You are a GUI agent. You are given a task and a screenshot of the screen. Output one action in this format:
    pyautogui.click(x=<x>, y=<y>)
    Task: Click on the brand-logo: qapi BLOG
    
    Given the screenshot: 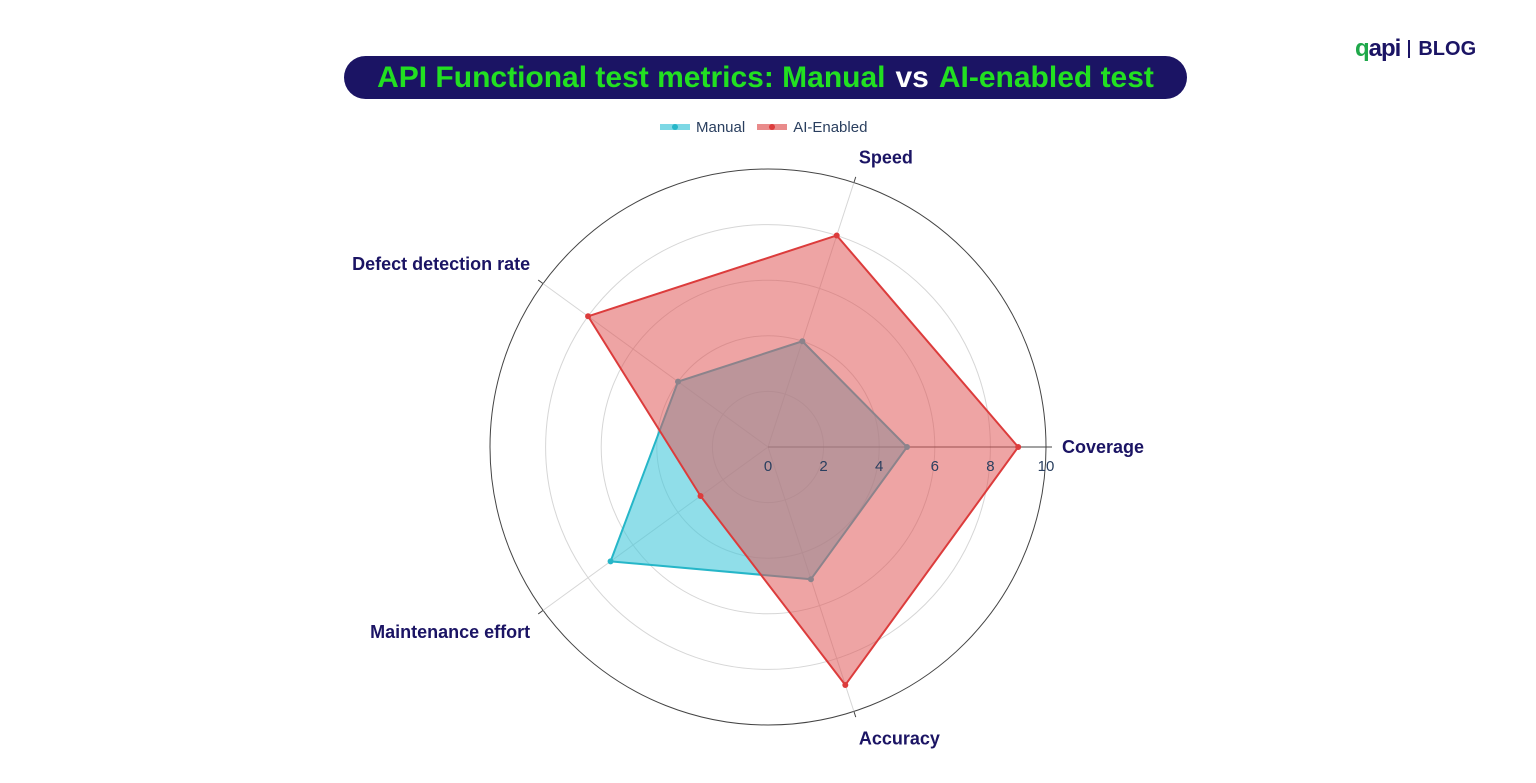 What is the action you would take?
    pyautogui.click(x=1415, y=49)
    